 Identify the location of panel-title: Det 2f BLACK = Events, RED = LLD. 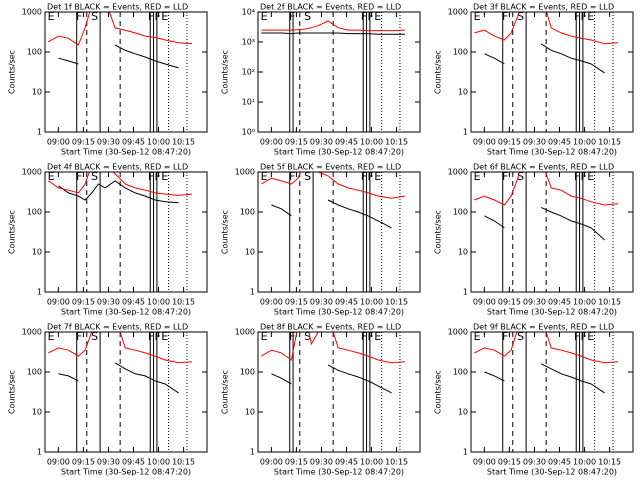
(330, 7).